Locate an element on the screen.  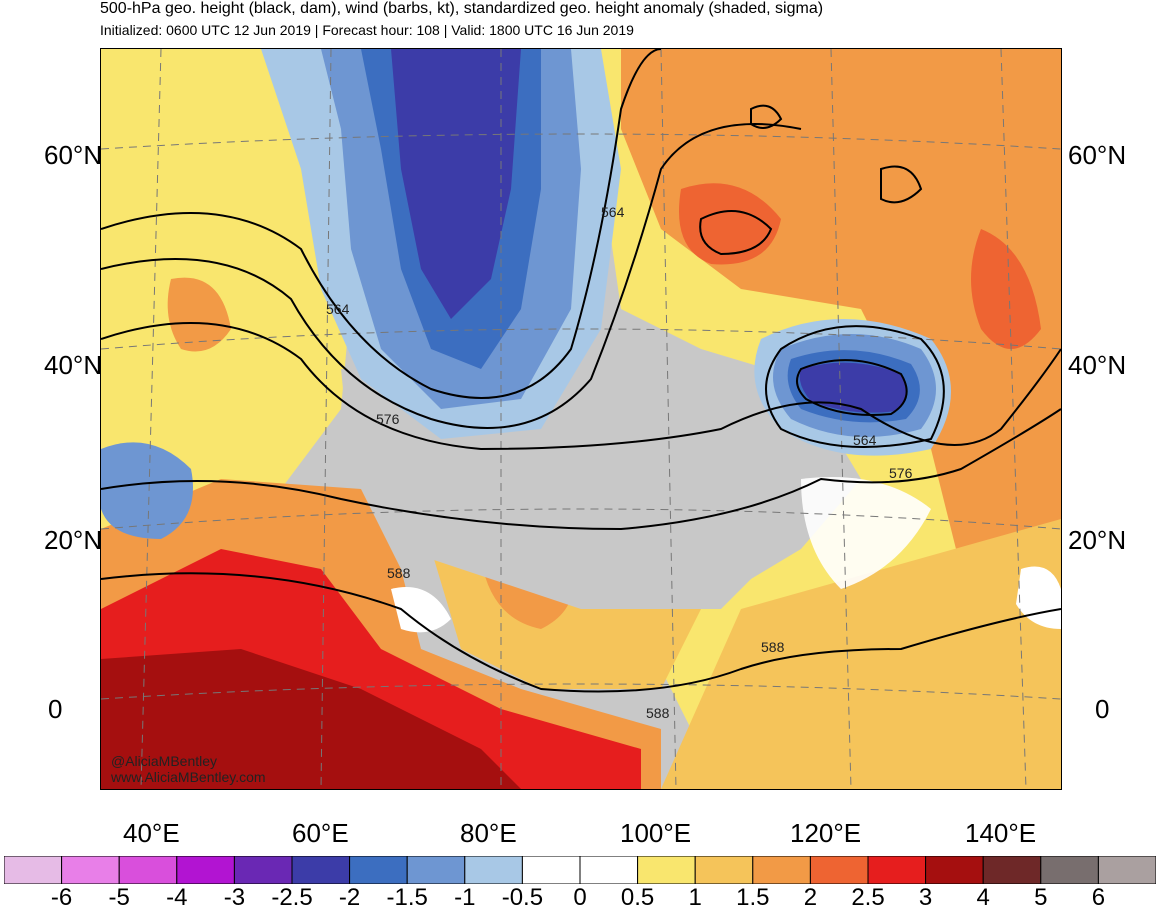
anomaly-sw-darkred is located at coordinates (311, 719).